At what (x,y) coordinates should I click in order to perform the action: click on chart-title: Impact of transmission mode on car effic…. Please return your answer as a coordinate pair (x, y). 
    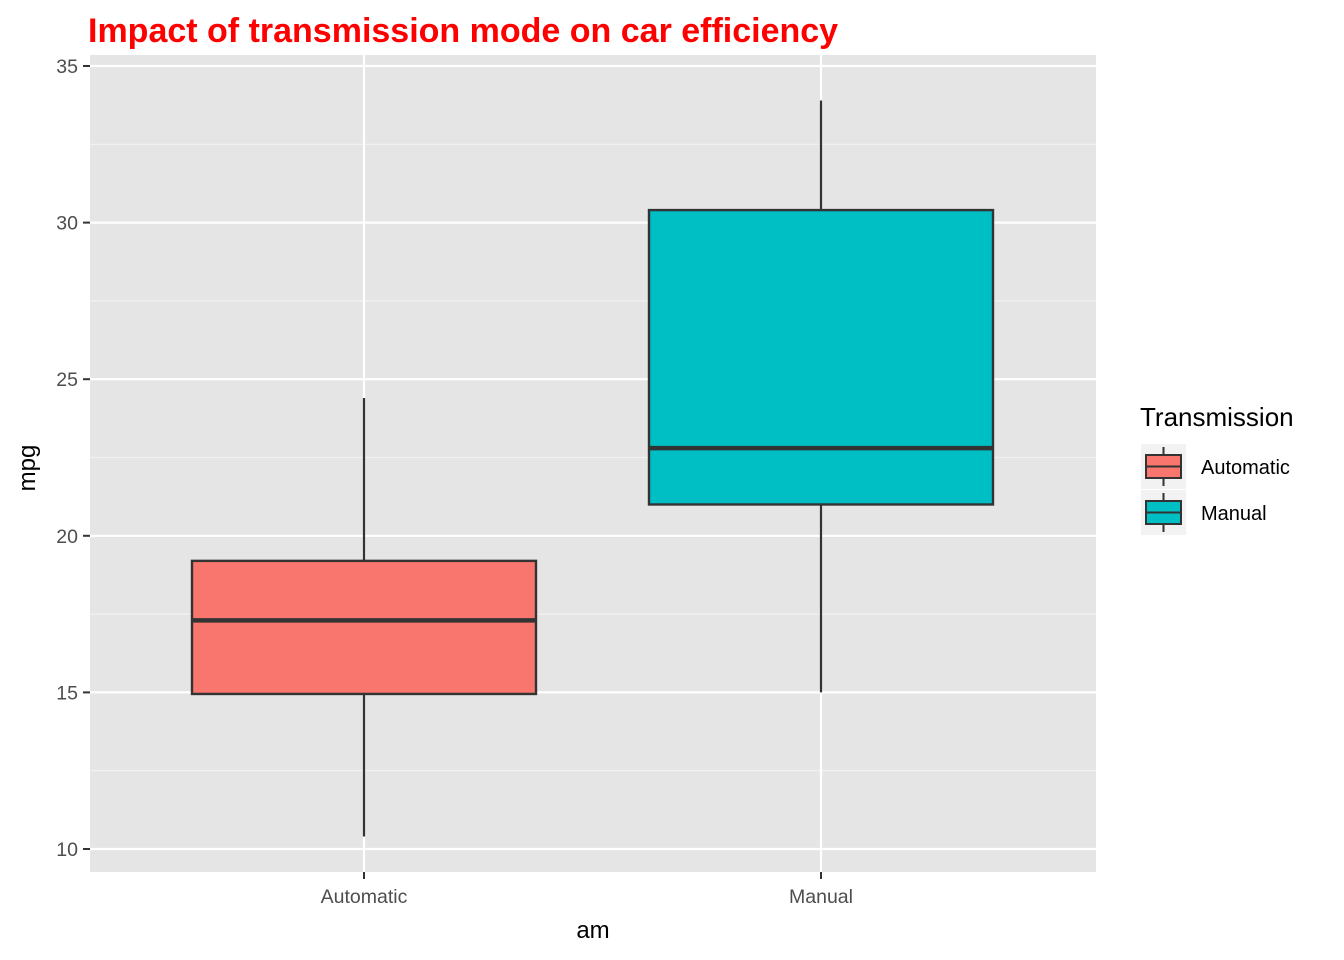
    Looking at the image, I should click on (463, 31).